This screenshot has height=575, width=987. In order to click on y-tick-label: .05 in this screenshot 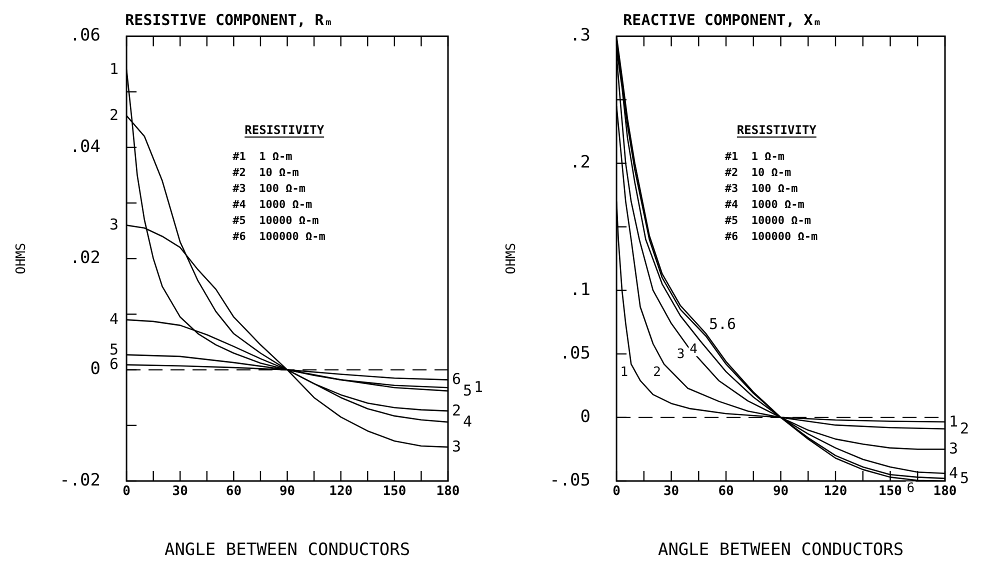, I will do `click(575, 353)`.